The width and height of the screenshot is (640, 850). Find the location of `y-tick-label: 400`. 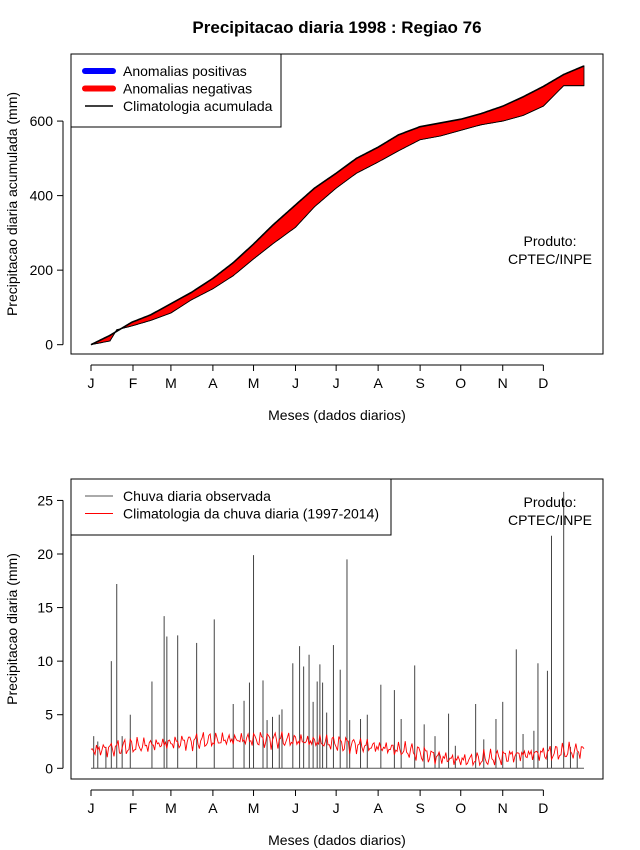

y-tick-label: 400 is located at coordinates (42, 196).